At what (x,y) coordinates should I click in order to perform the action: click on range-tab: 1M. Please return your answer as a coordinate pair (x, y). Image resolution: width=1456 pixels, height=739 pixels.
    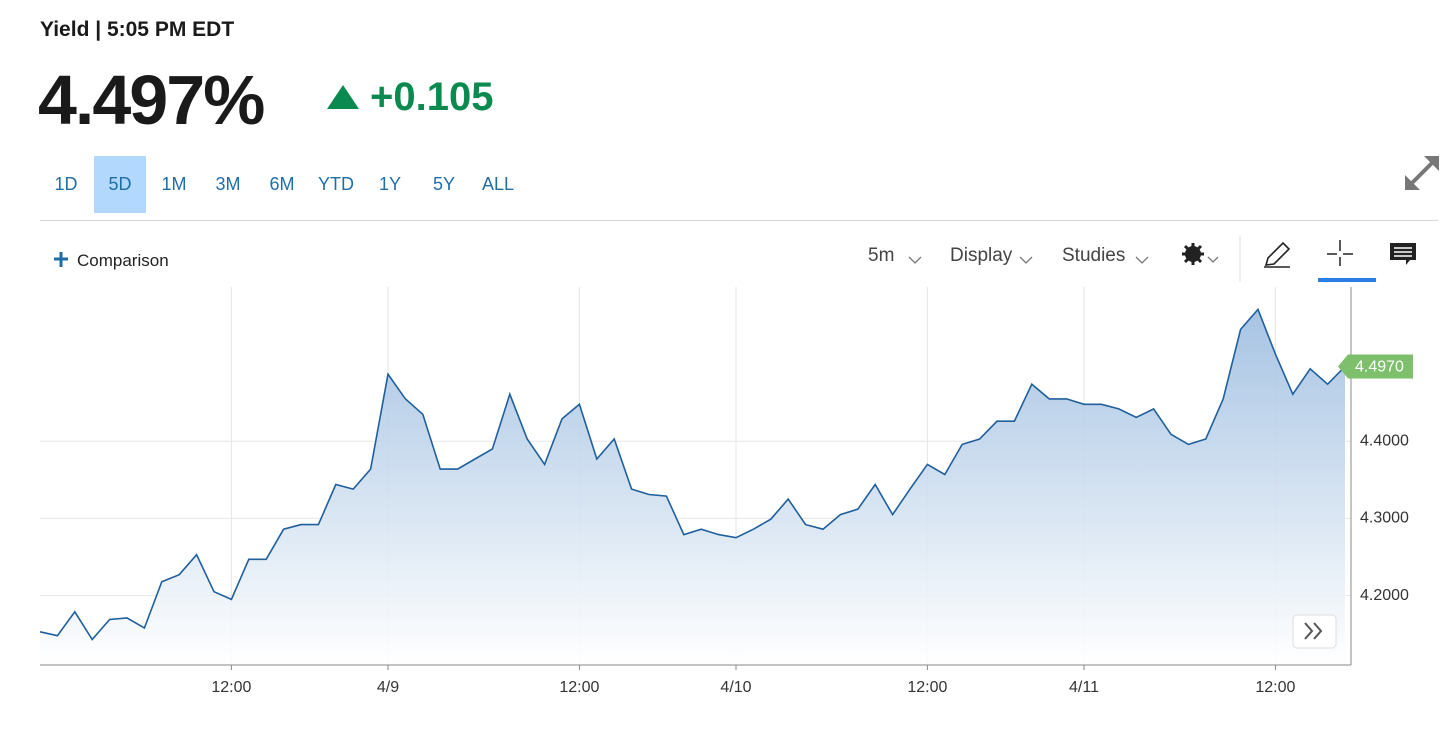
    Looking at the image, I should click on (174, 184).